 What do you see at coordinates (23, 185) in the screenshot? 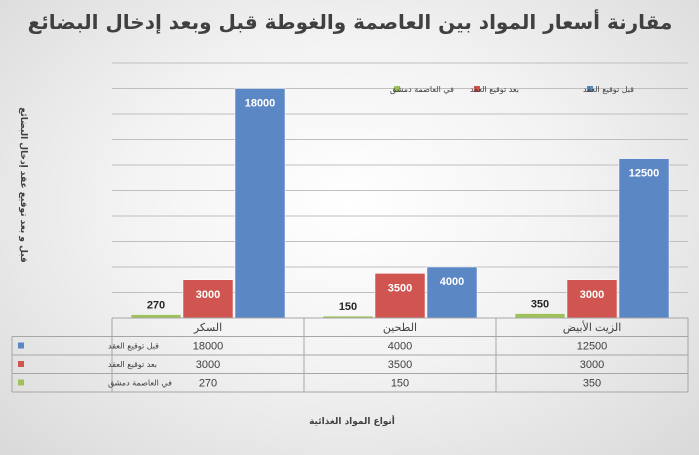
I see `y-axis-label: قبل و بعد توقيع عقد إدخال البضائع` at bounding box center [23, 185].